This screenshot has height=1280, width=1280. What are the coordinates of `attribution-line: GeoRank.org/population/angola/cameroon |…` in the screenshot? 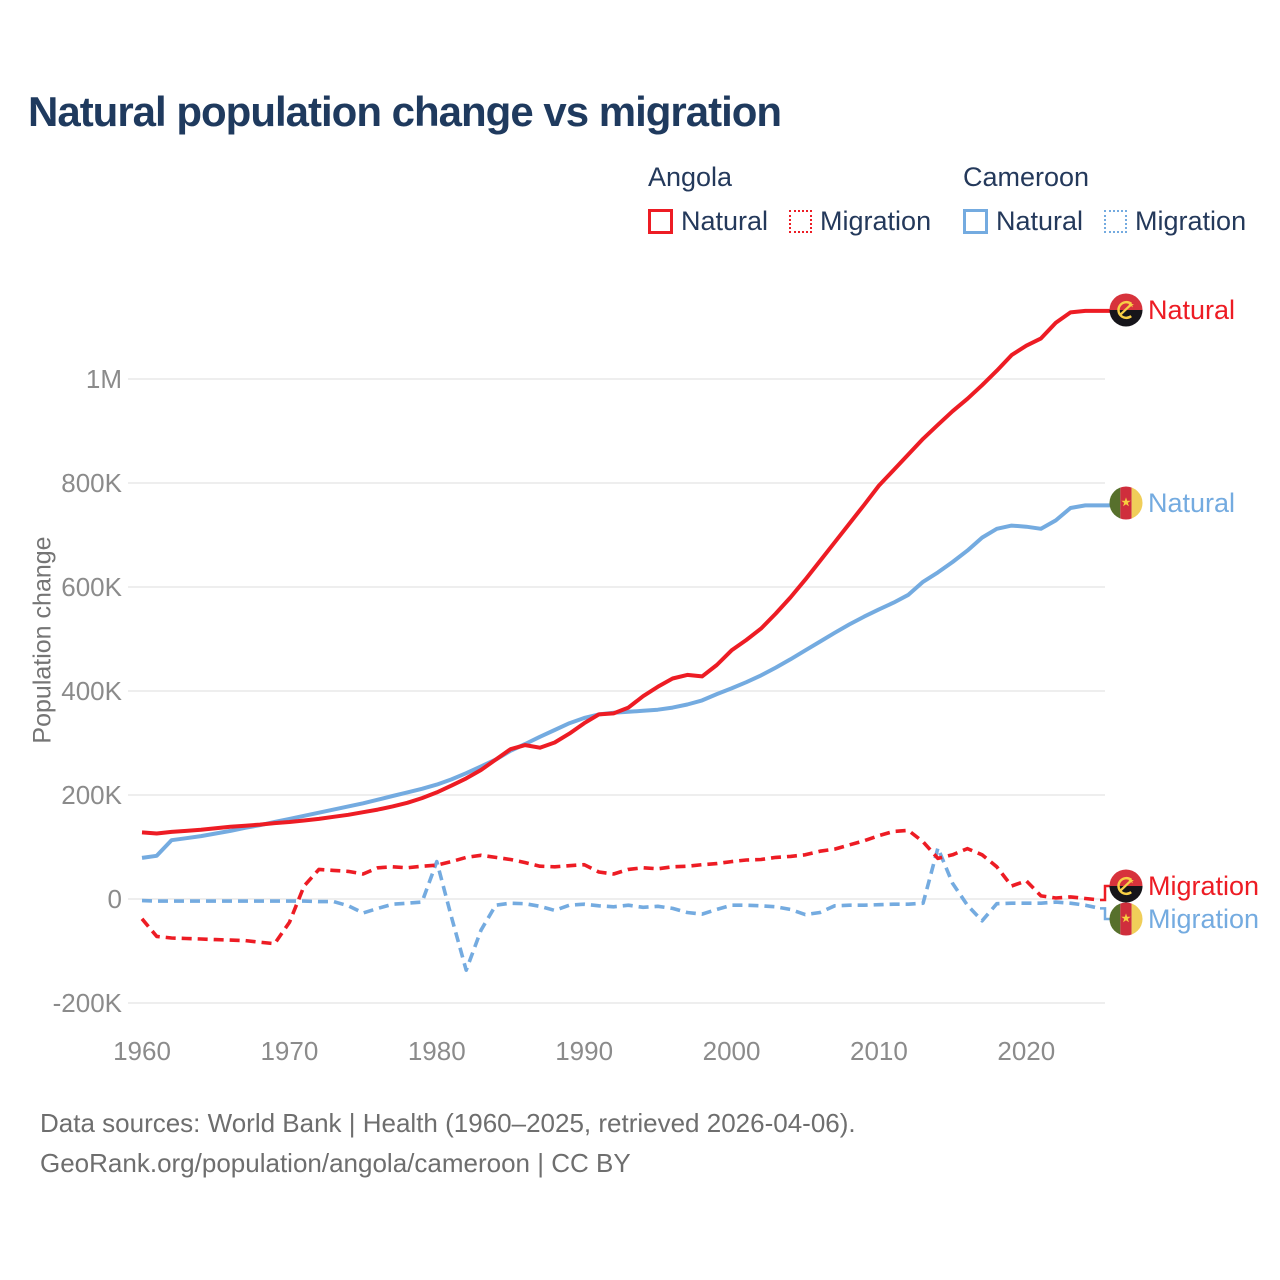 It's located at (335, 1163).